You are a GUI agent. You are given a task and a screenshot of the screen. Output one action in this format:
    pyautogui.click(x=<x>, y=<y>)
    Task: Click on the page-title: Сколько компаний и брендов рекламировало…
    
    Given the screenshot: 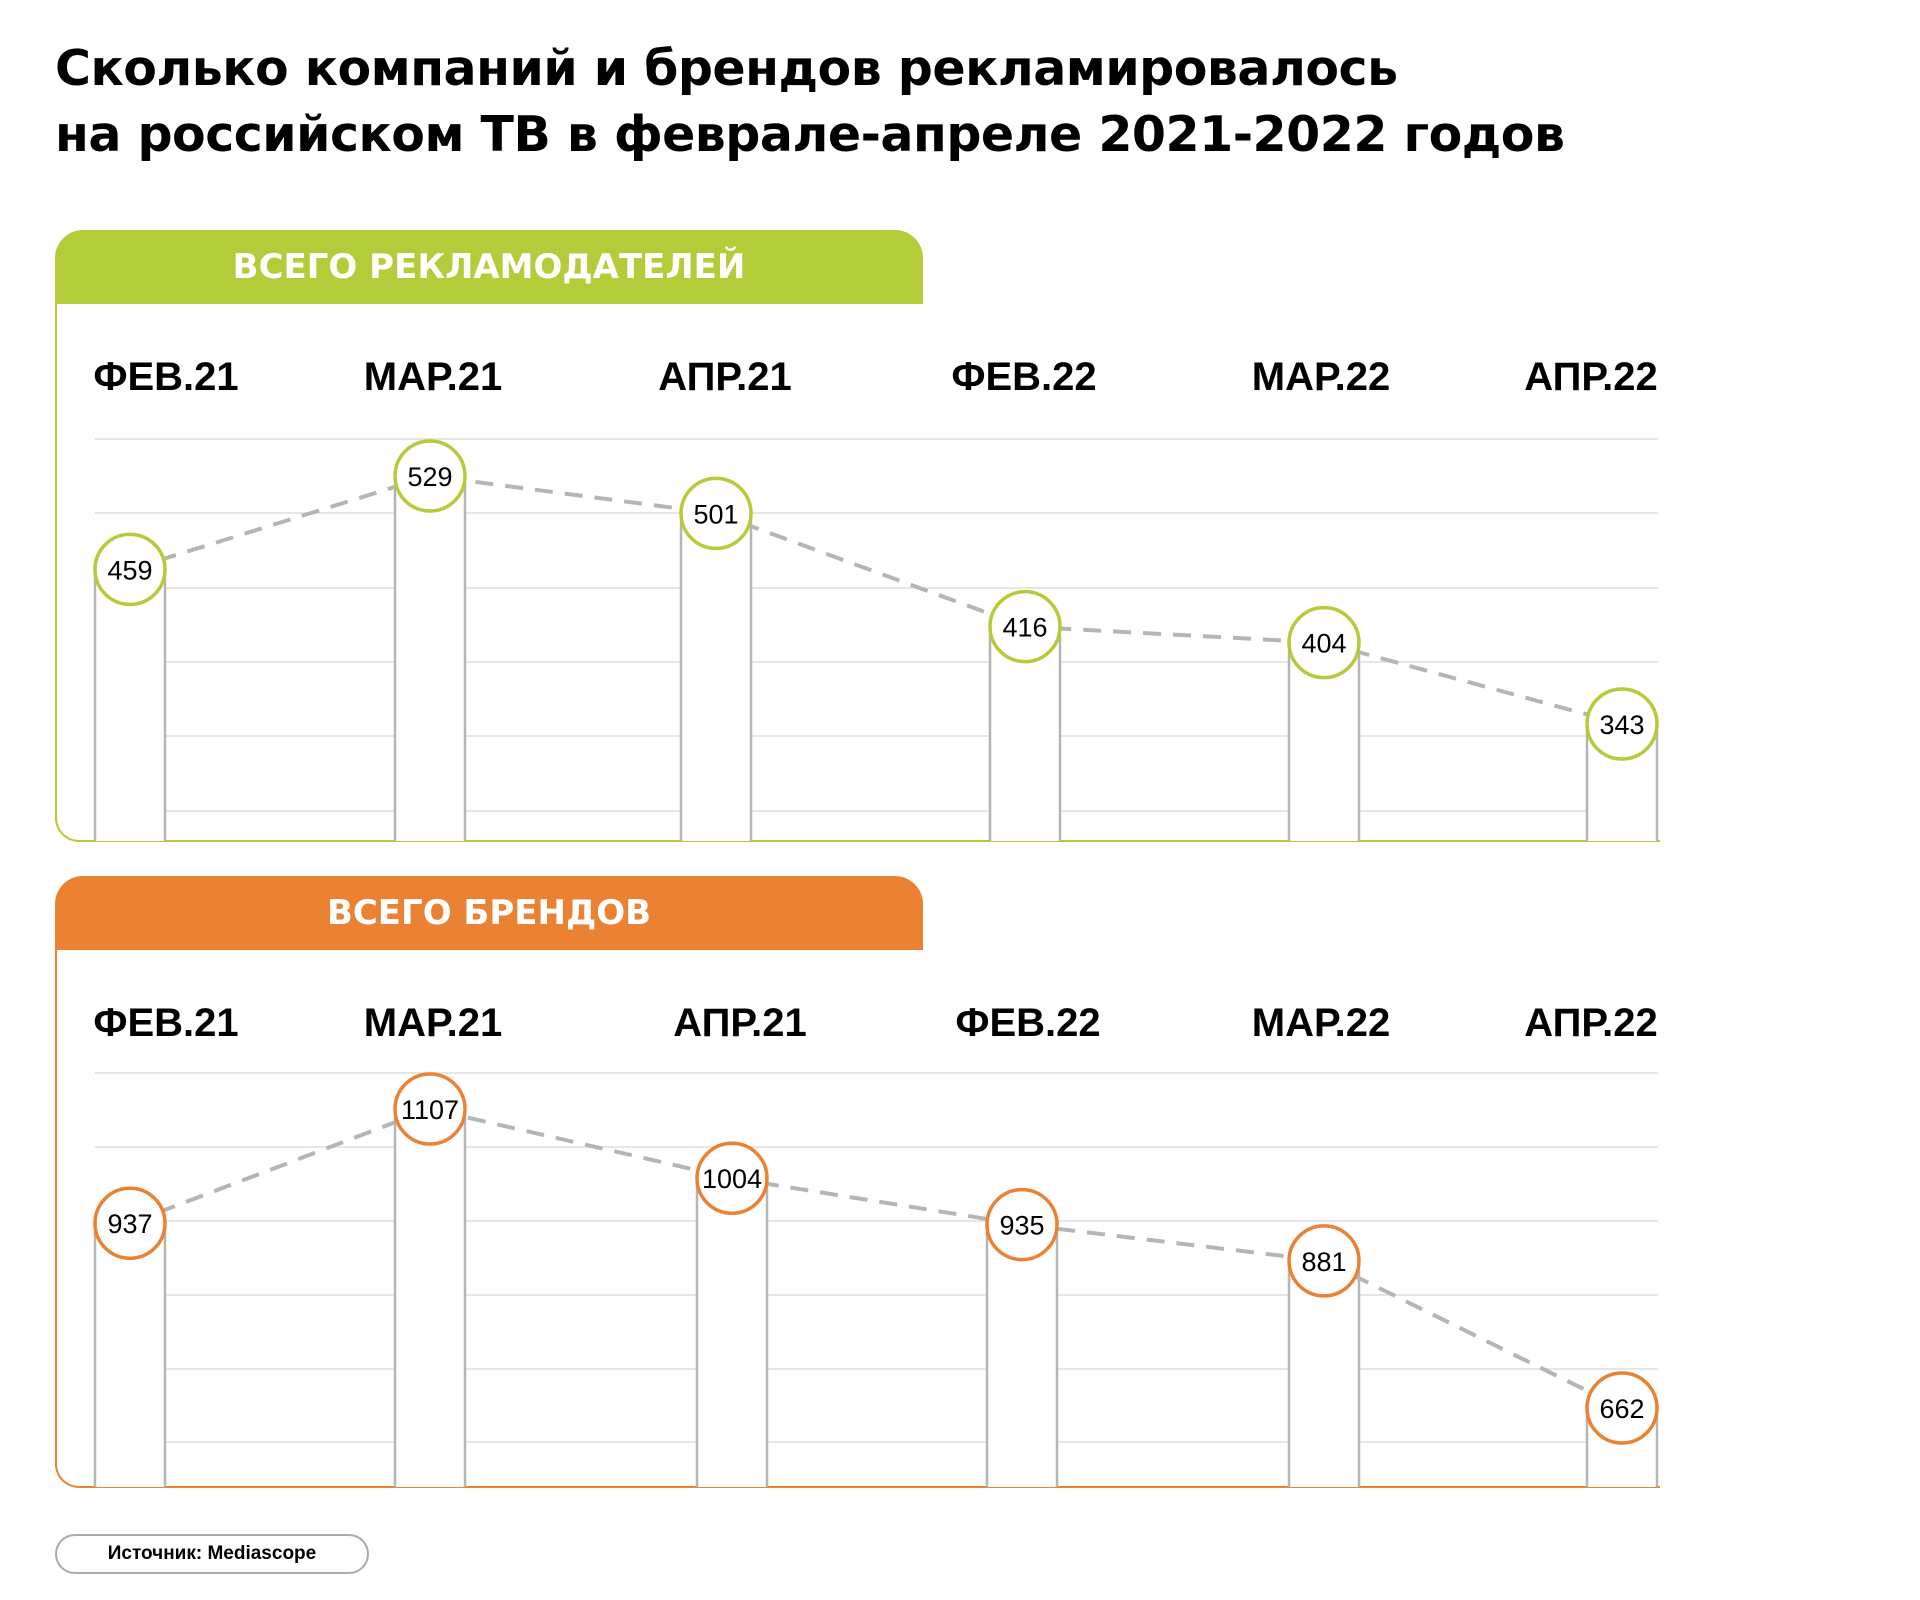 What is the action you would take?
    pyautogui.click(x=810, y=102)
    